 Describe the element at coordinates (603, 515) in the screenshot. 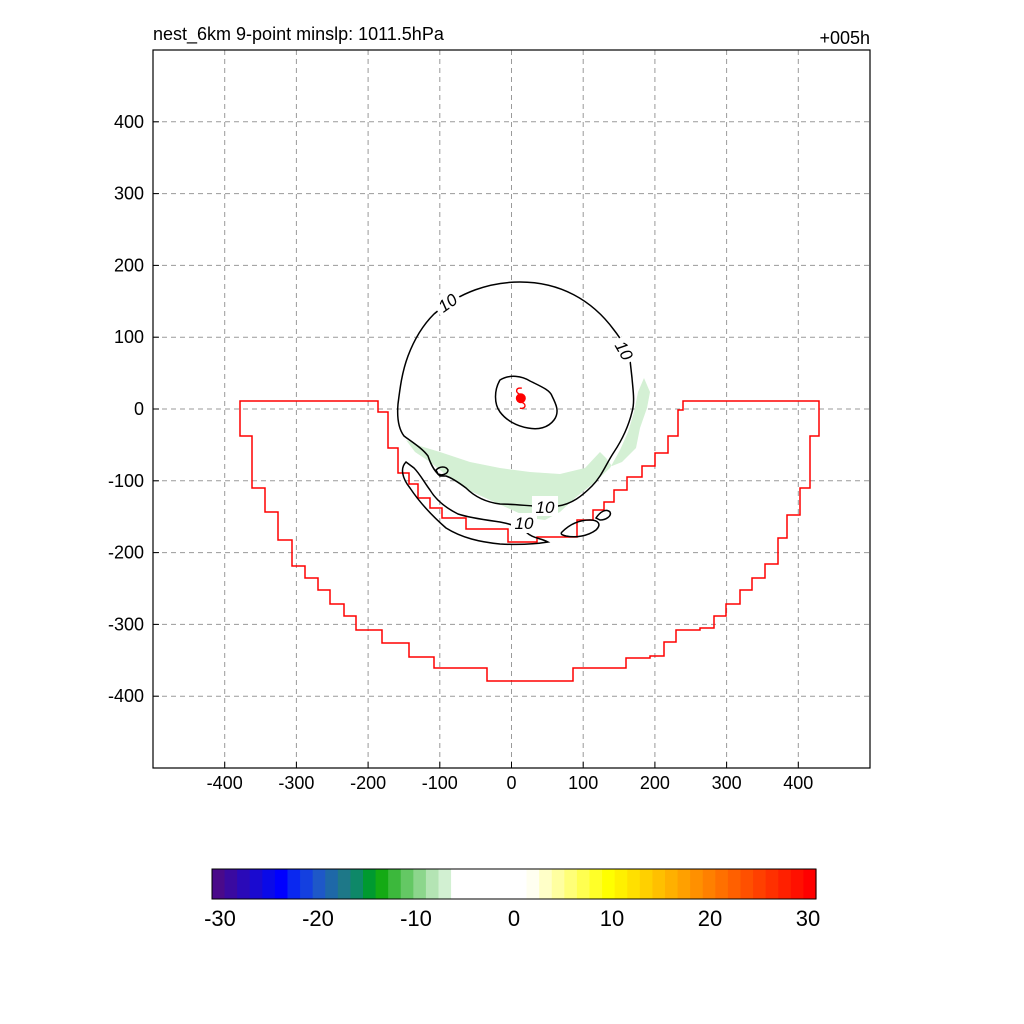

I see `contour-small-loop-far-right` at that location.